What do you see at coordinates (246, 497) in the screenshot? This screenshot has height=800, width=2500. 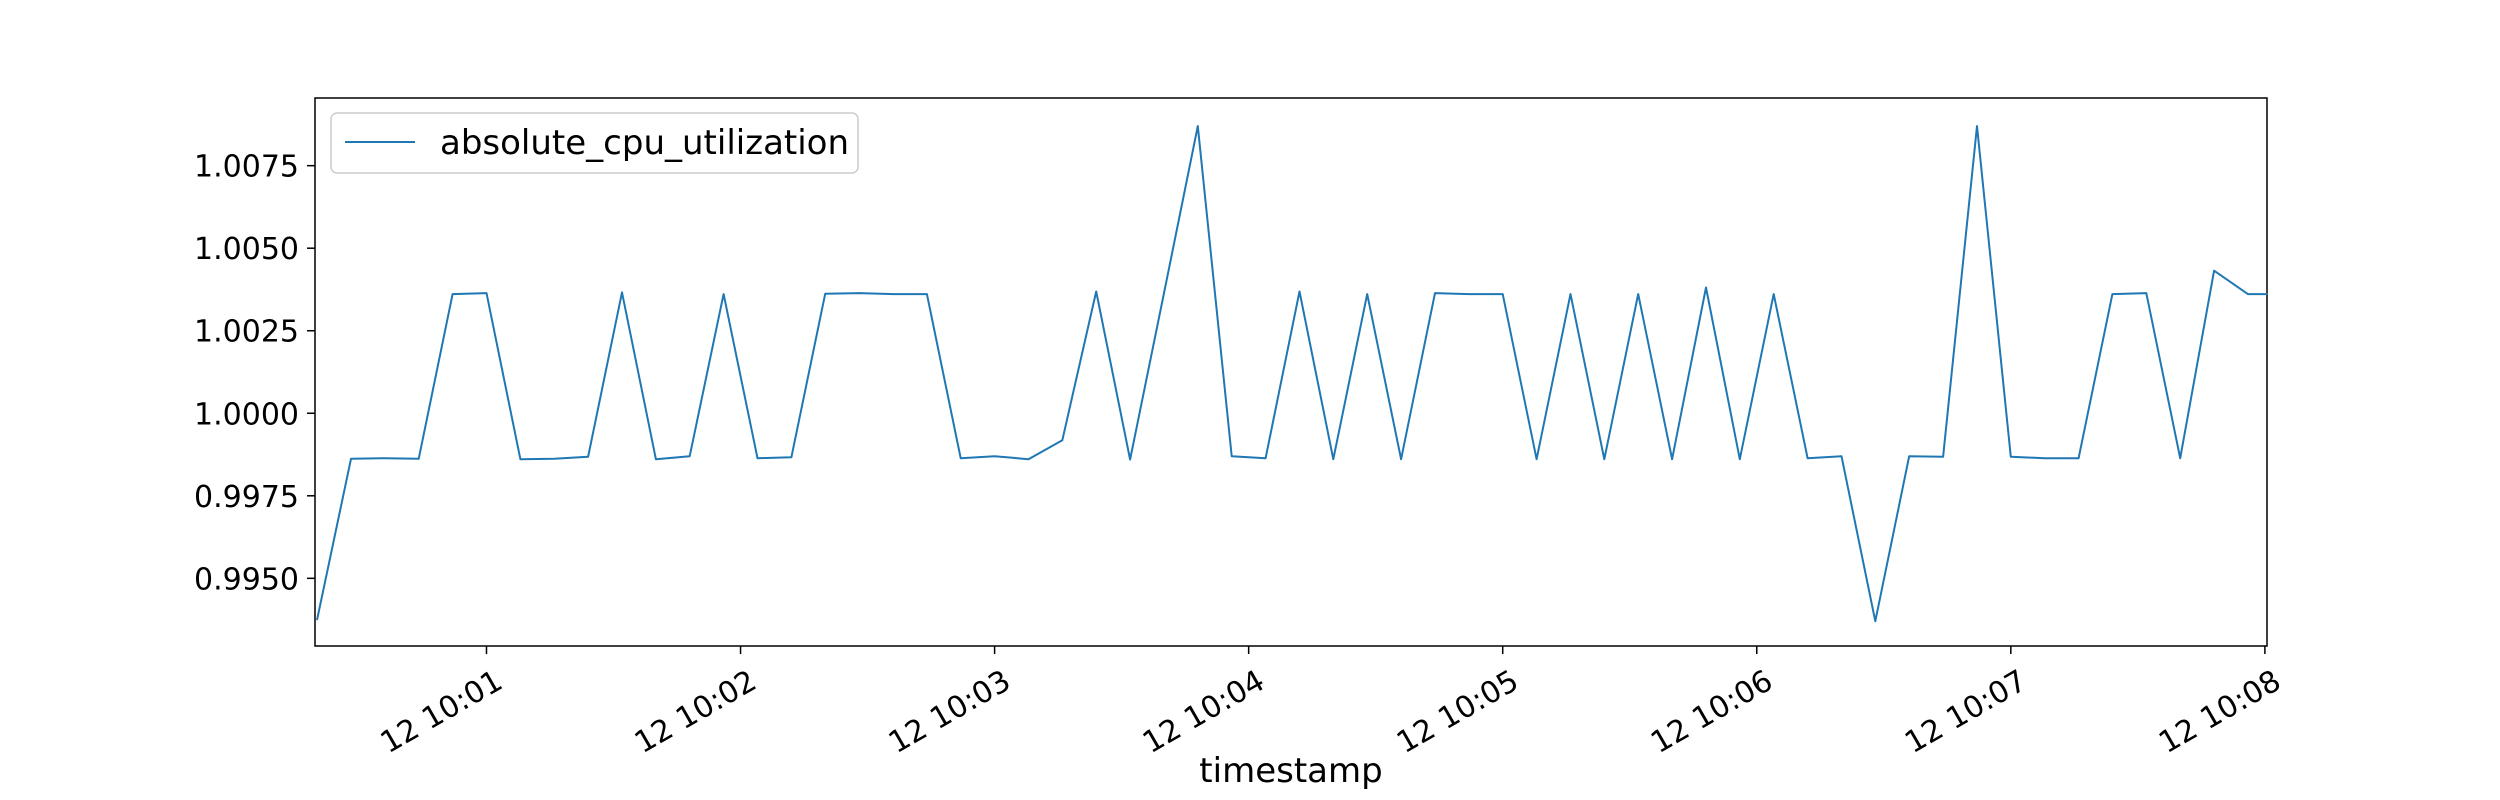 I see `y-tick-label: 0.9975` at bounding box center [246, 497].